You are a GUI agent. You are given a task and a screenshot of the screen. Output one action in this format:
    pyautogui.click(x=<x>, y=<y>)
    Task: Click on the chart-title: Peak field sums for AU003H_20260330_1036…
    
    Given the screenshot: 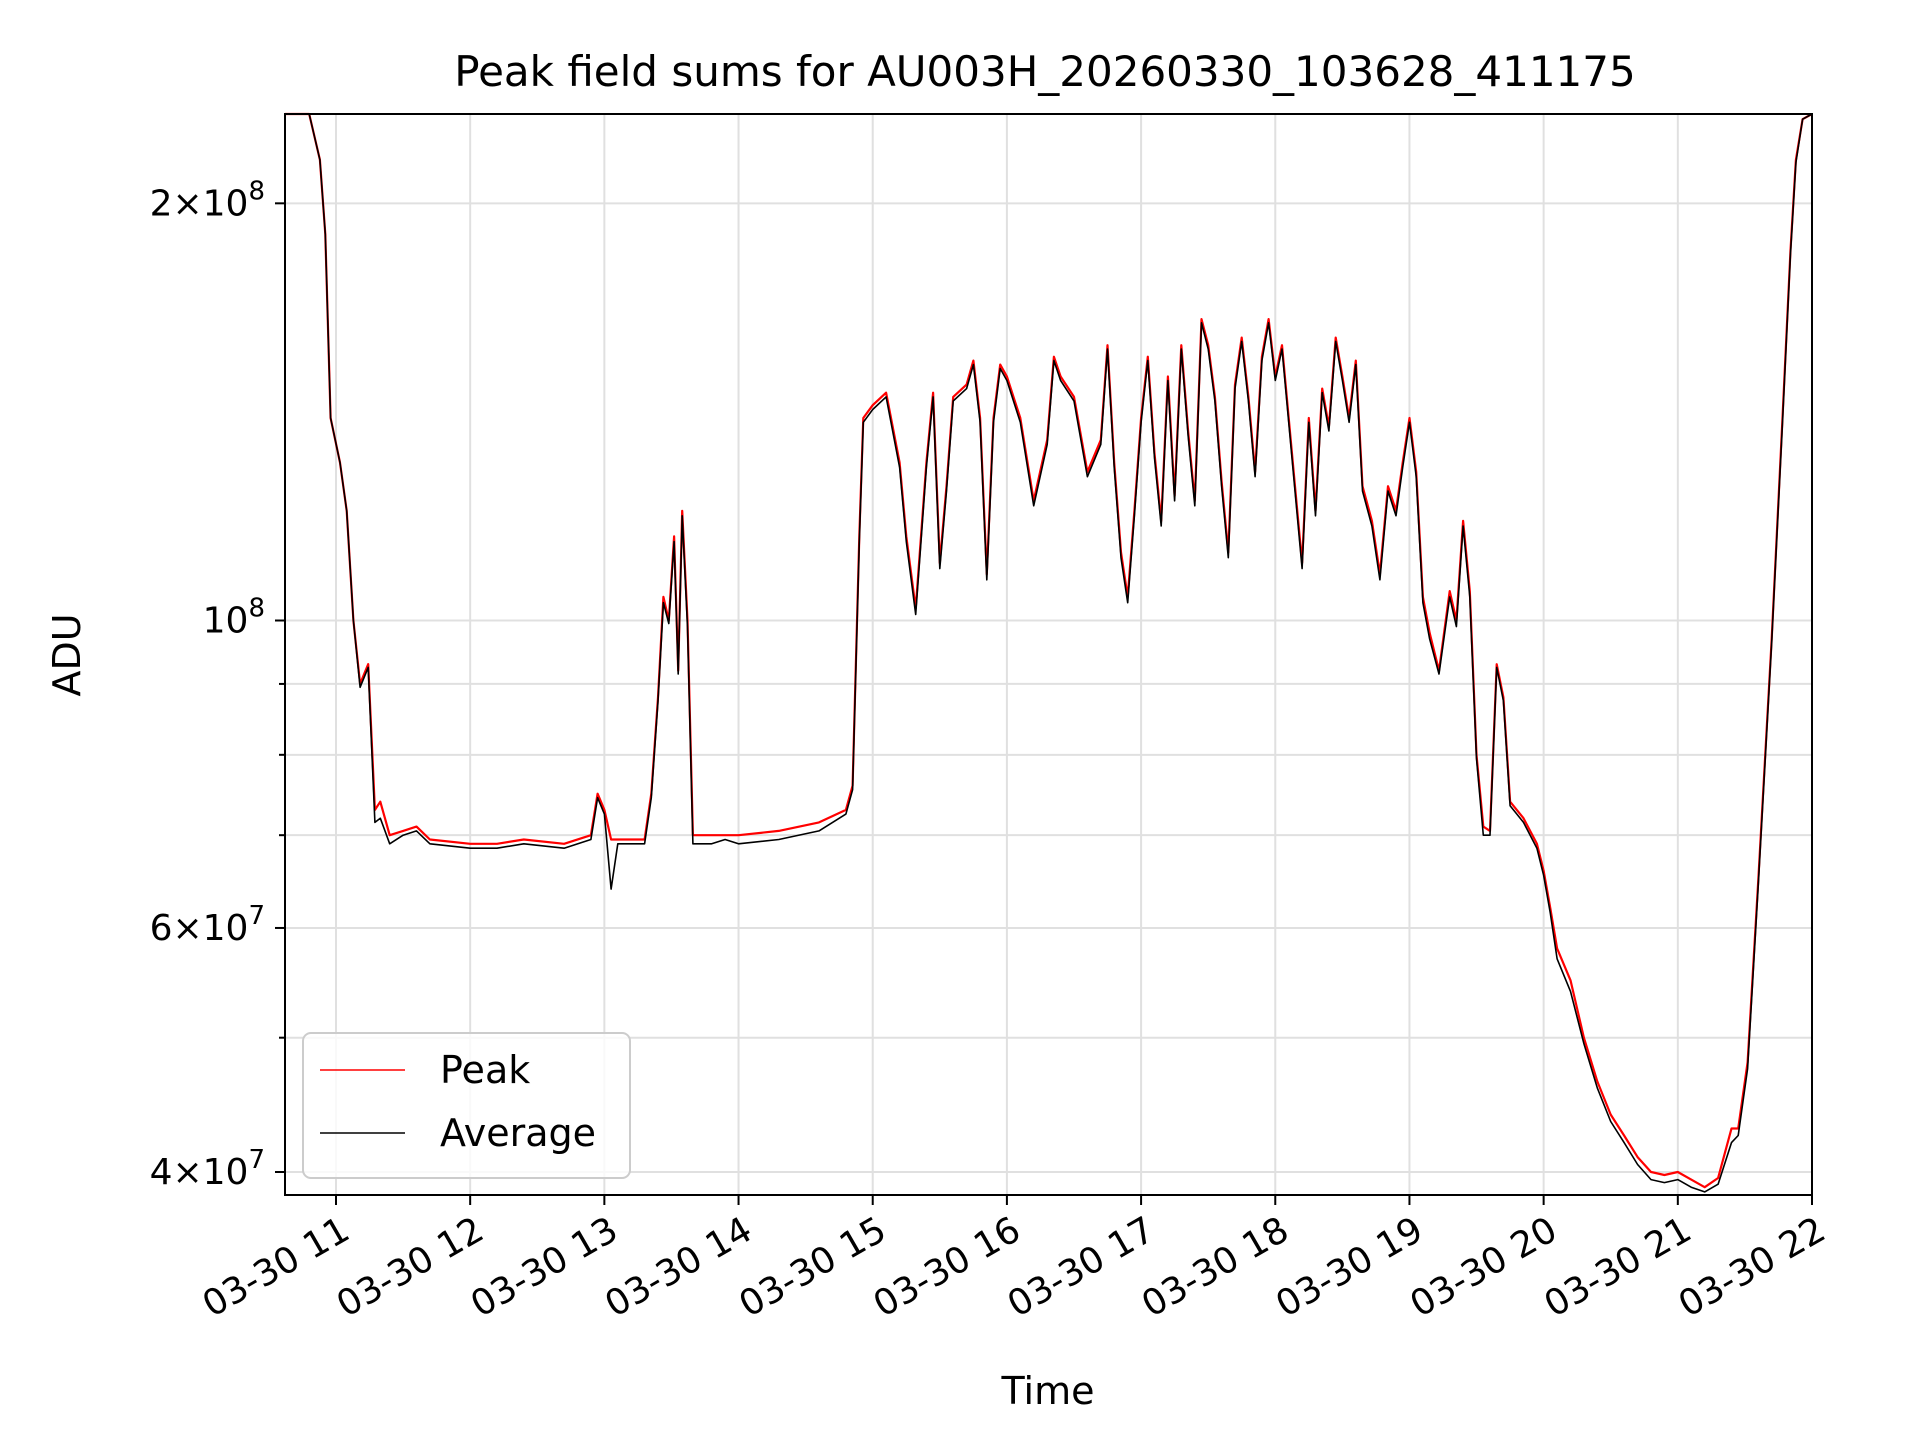 What is the action you would take?
    pyautogui.click(x=1044, y=71)
    